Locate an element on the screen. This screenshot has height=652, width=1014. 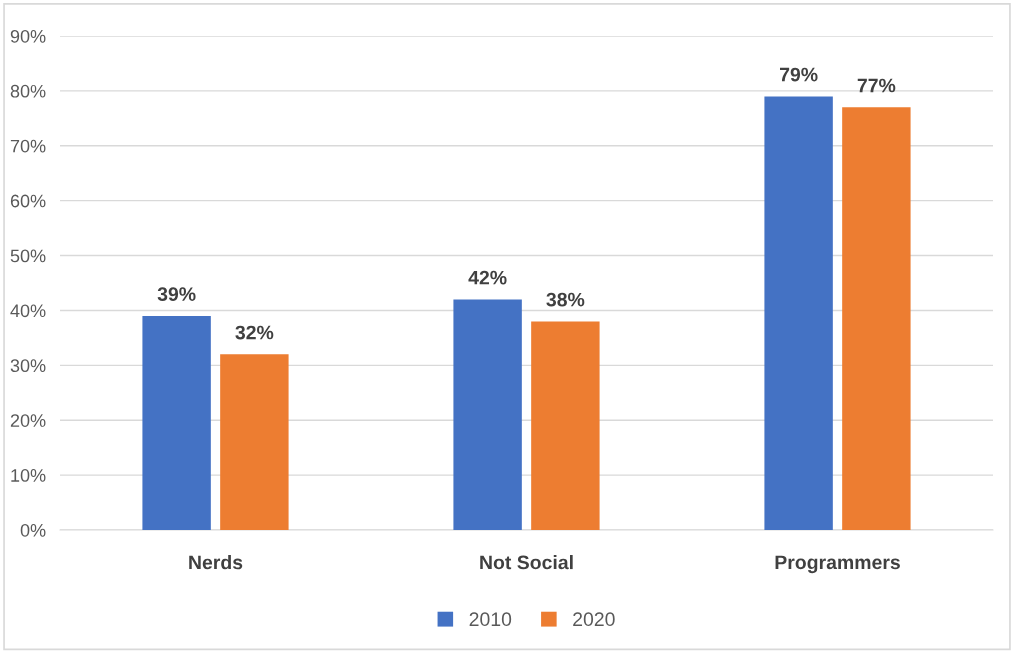
y-tick-label: 70% is located at coordinates (28, 146).